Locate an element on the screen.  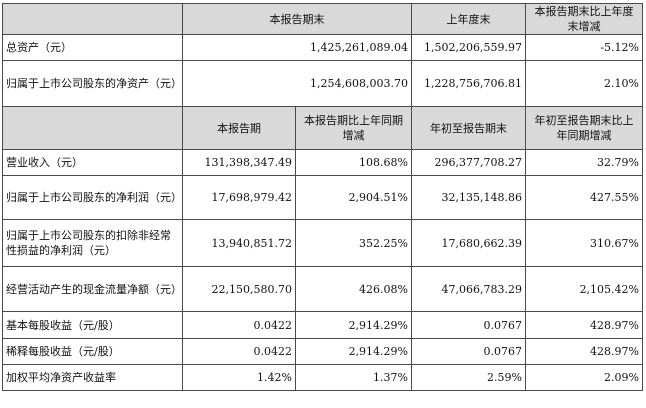
row-label-revenue: 营业收入（元） is located at coordinates (92, 162).